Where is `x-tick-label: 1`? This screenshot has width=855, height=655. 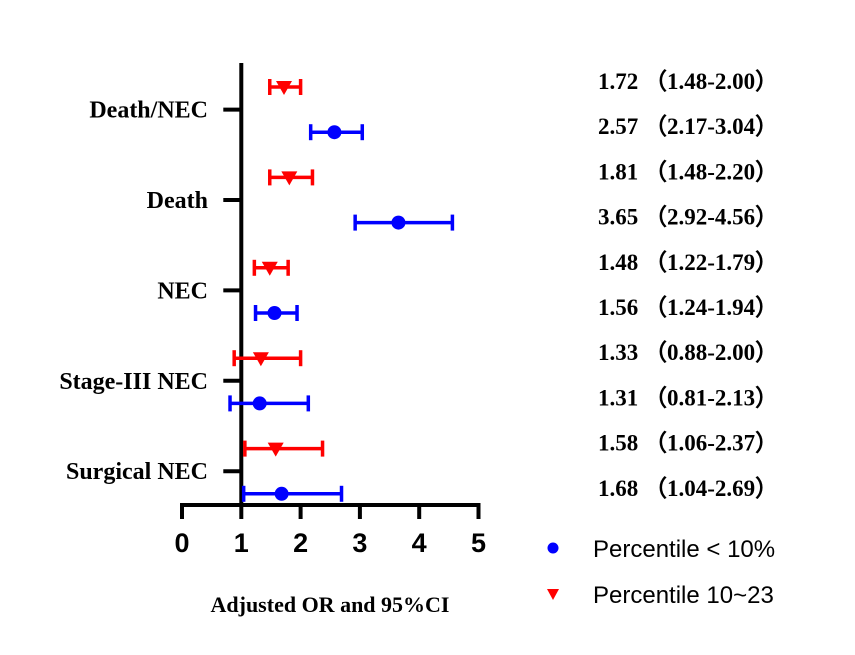 x-tick-label: 1 is located at coordinates (241, 543).